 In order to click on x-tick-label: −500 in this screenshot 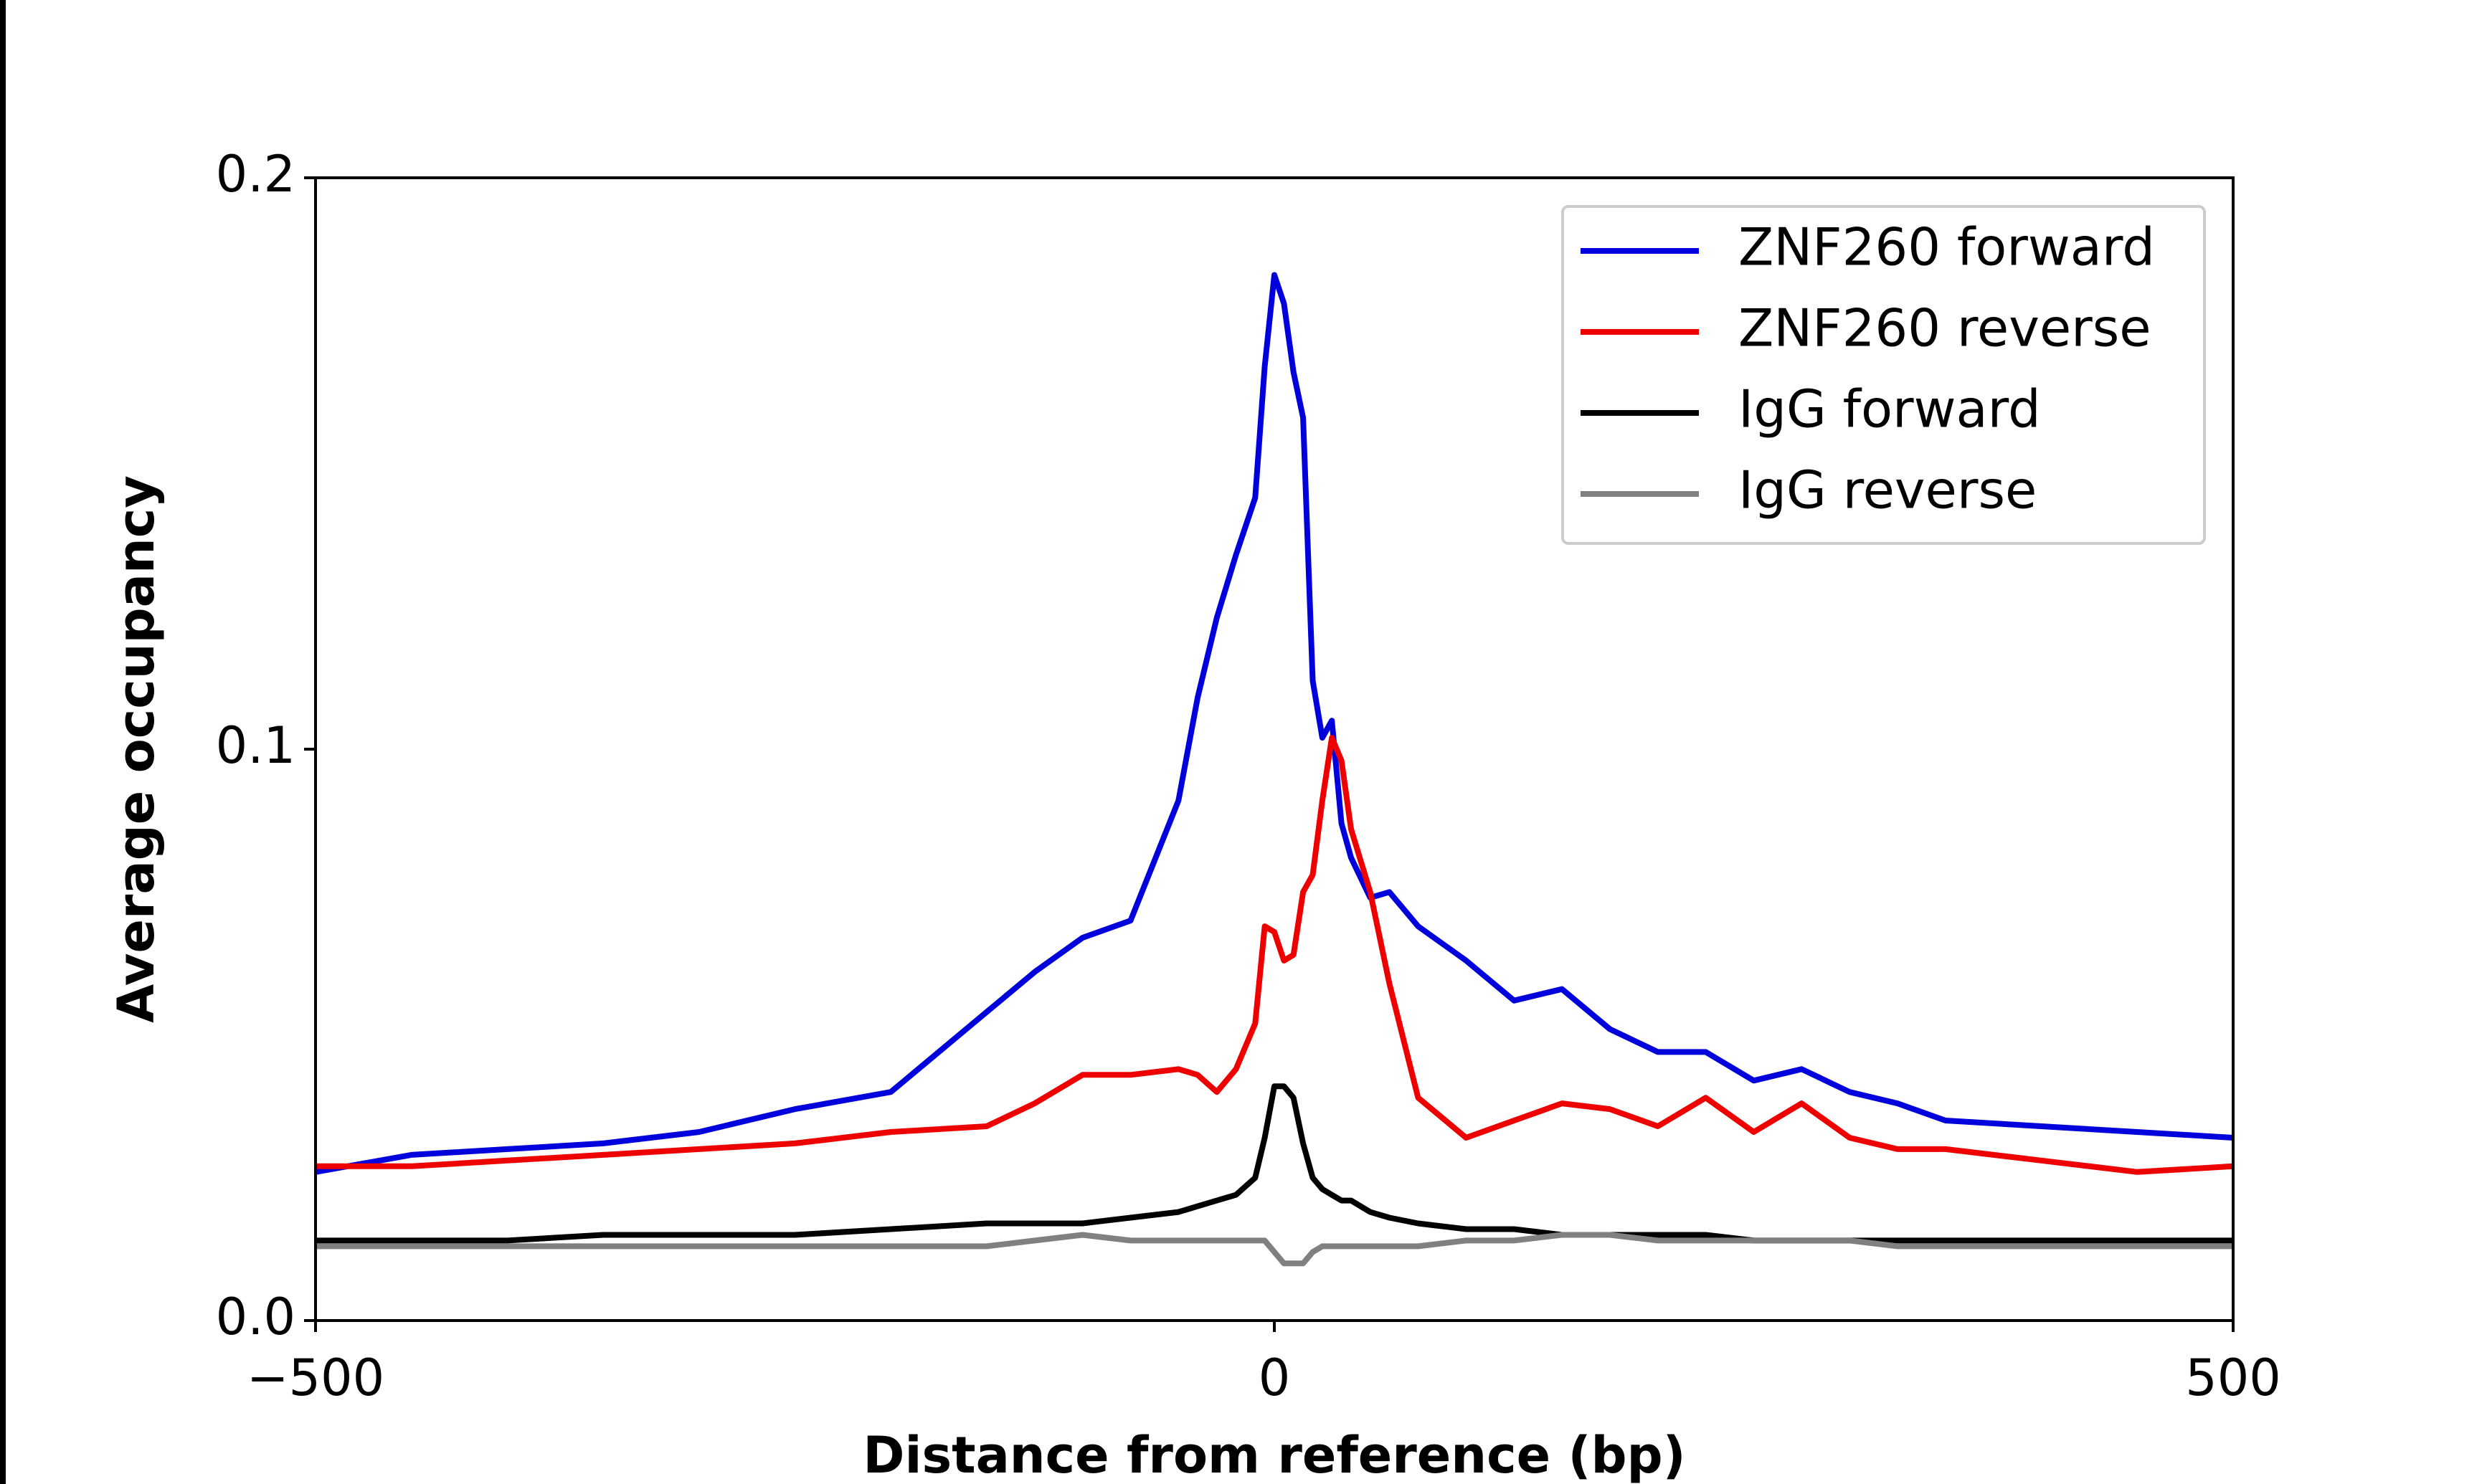, I will do `click(315, 1378)`.